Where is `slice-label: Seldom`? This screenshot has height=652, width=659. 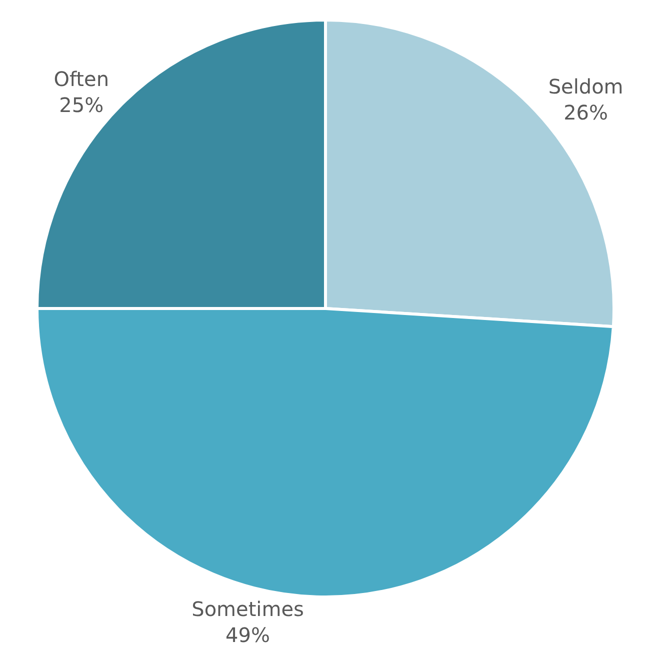
slice-label: Seldom is located at coordinates (586, 86).